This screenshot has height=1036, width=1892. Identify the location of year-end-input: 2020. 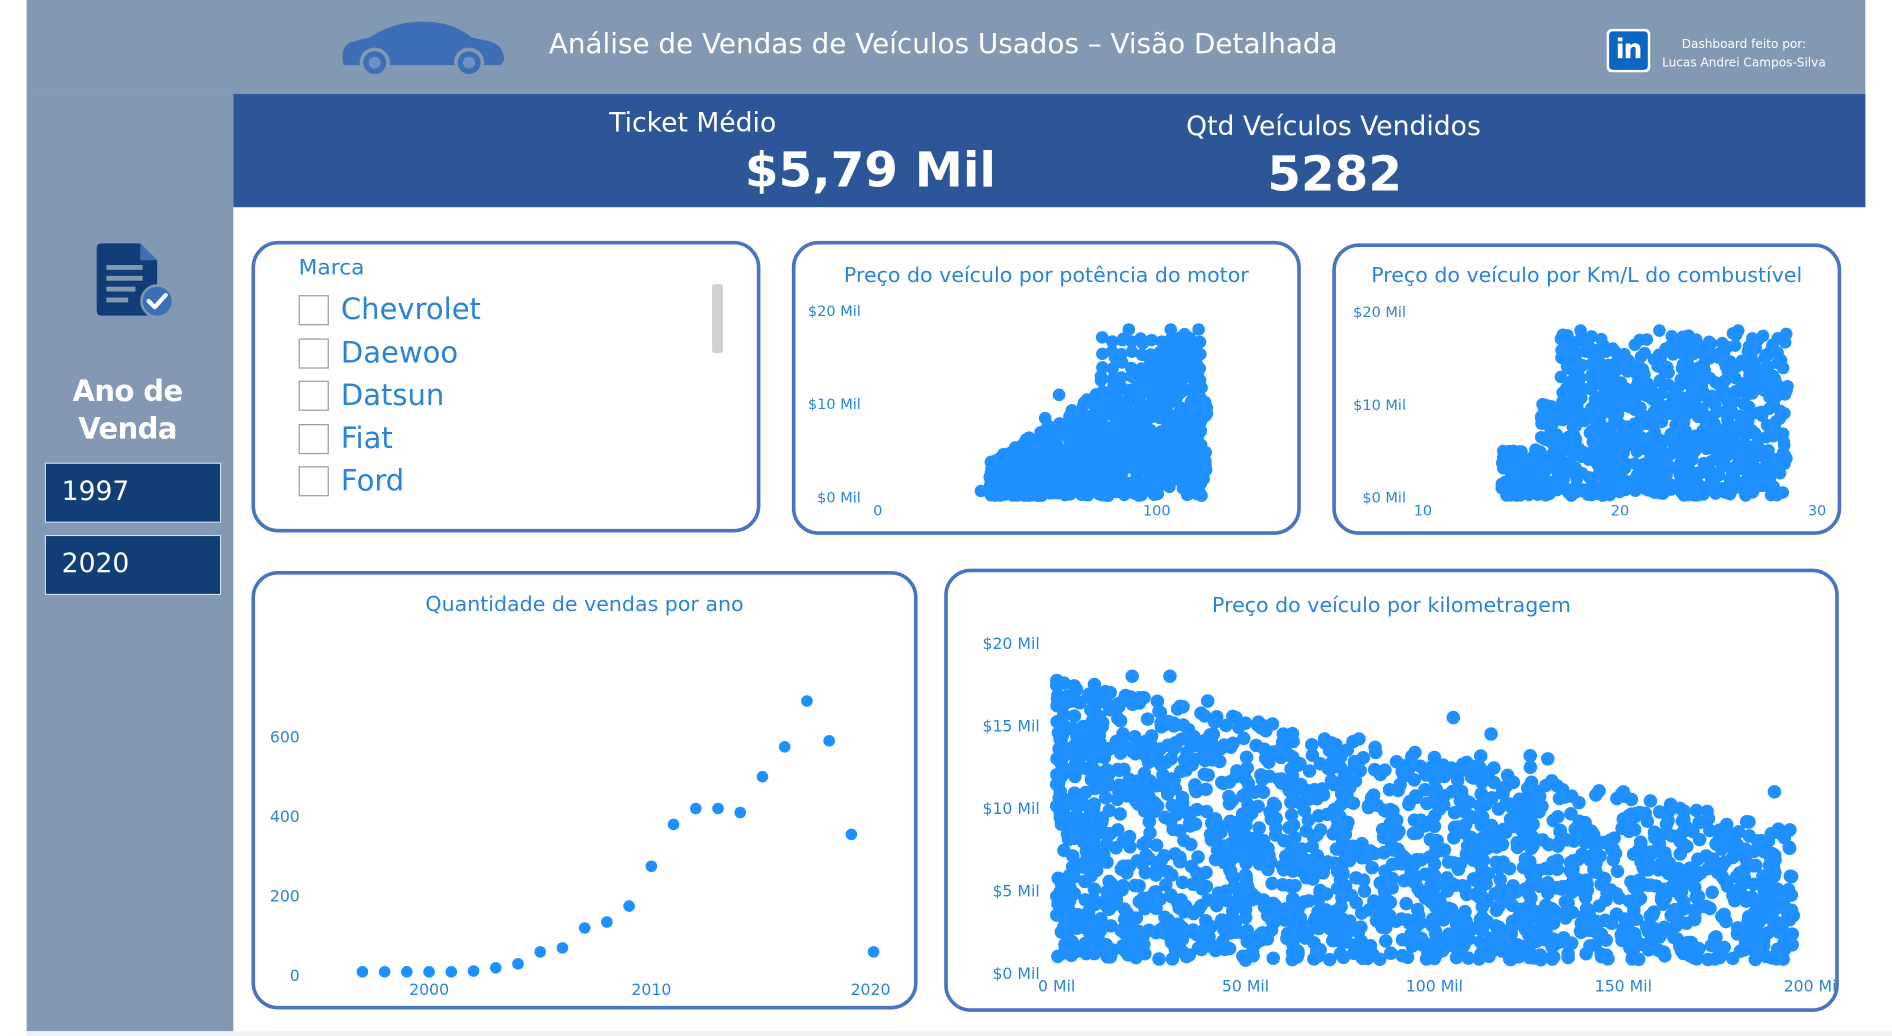
(133, 565).